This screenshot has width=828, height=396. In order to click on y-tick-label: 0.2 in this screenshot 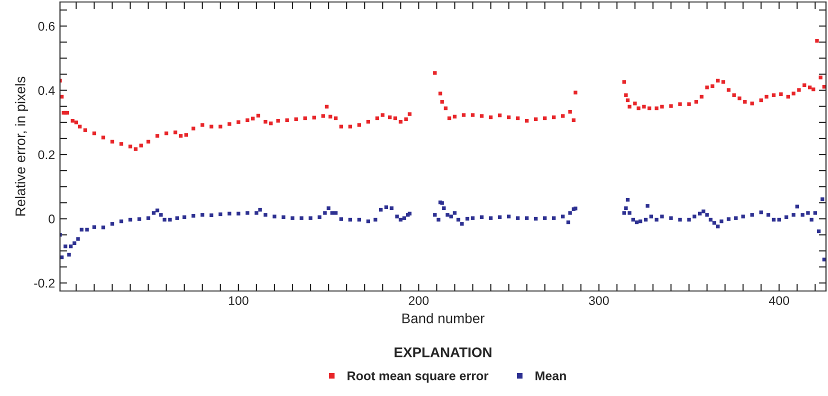, I will do `click(46, 155)`.